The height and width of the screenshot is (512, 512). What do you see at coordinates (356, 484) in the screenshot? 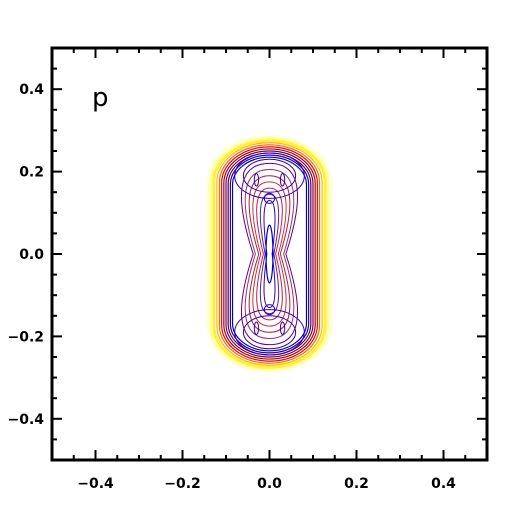
I see `x-tick-label: 0.2` at bounding box center [356, 484].